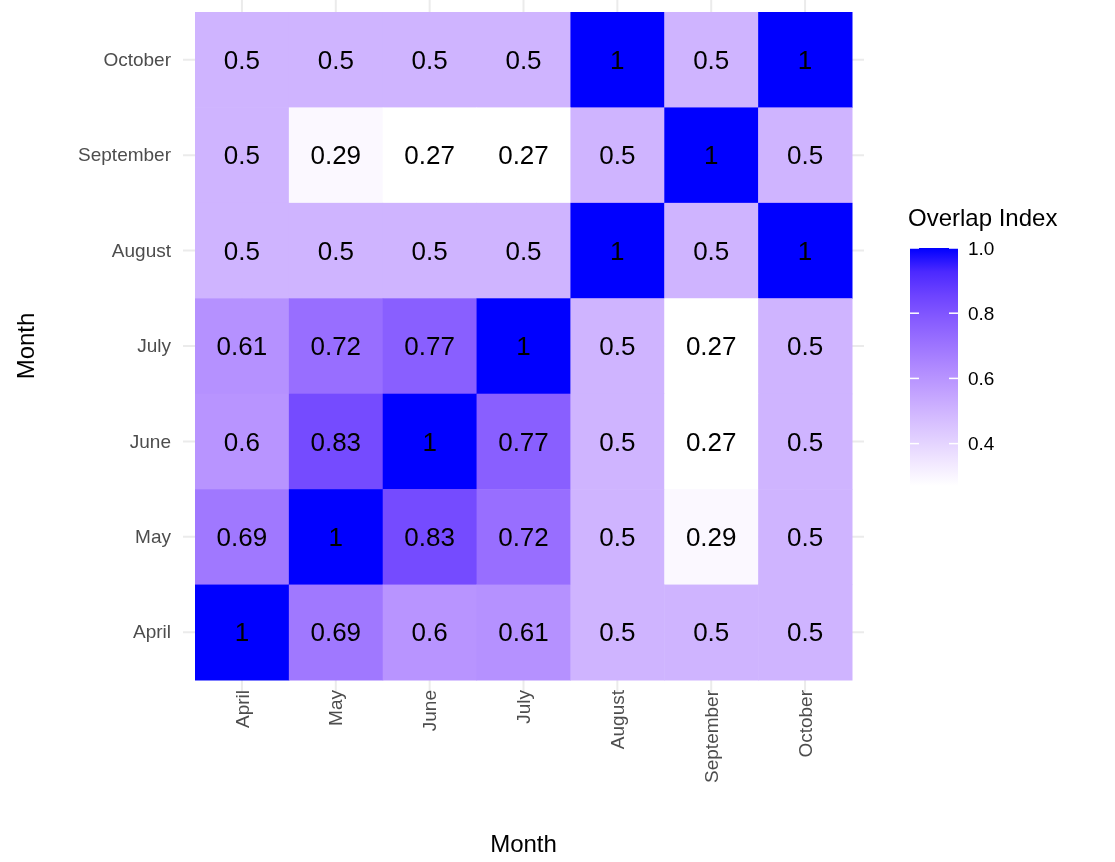 The image size is (1115, 862). Describe the element at coordinates (523, 843) in the screenshot. I see `x-axis-title: Month` at that location.